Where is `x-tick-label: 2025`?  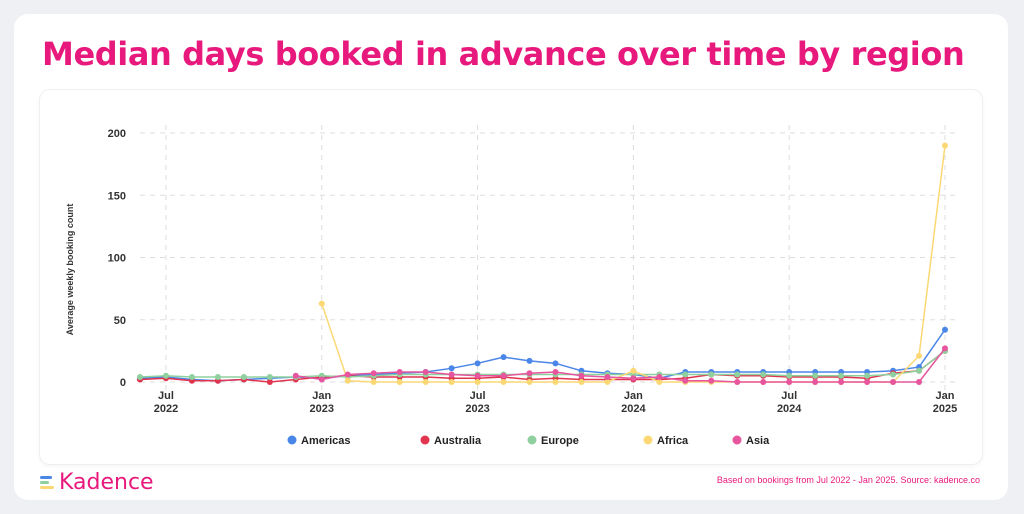
x-tick-label: 2025 is located at coordinates (945, 409).